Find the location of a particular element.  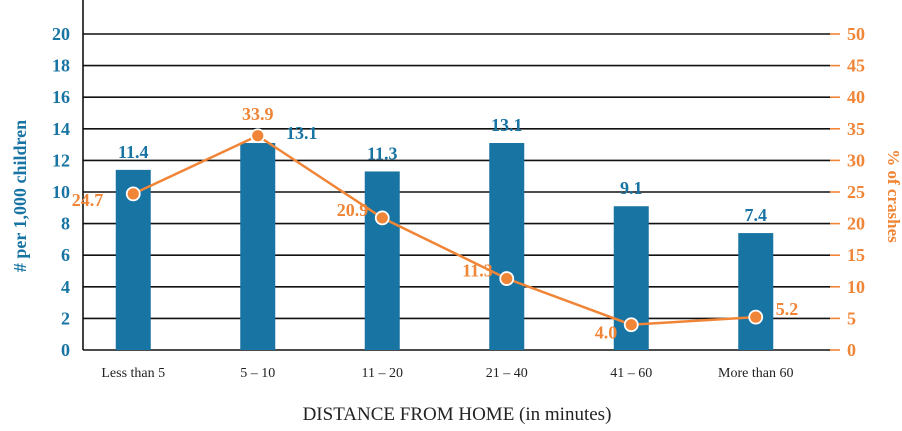

y-tick-label-left: 0 is located at coordinates (65, 350).